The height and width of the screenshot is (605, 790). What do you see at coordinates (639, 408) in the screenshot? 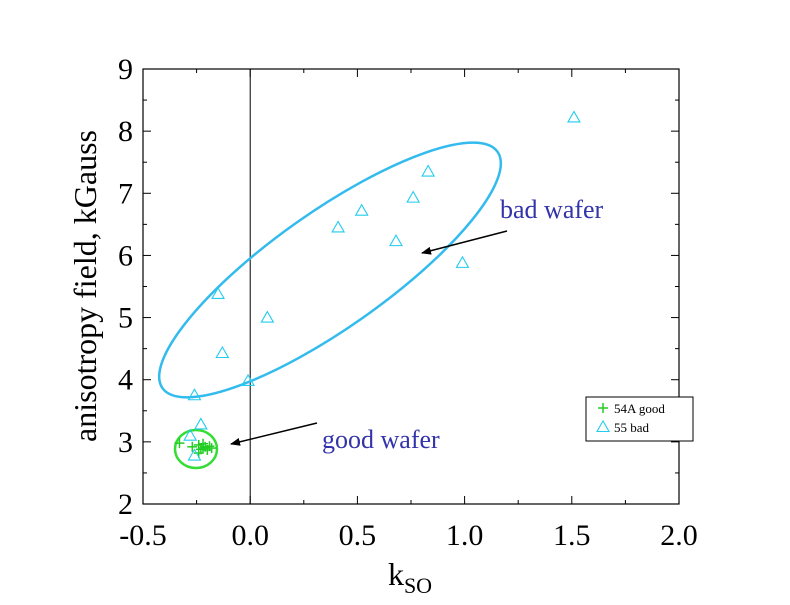
I see `legend-label-good: 54A good` at bounding box center [639, 408].